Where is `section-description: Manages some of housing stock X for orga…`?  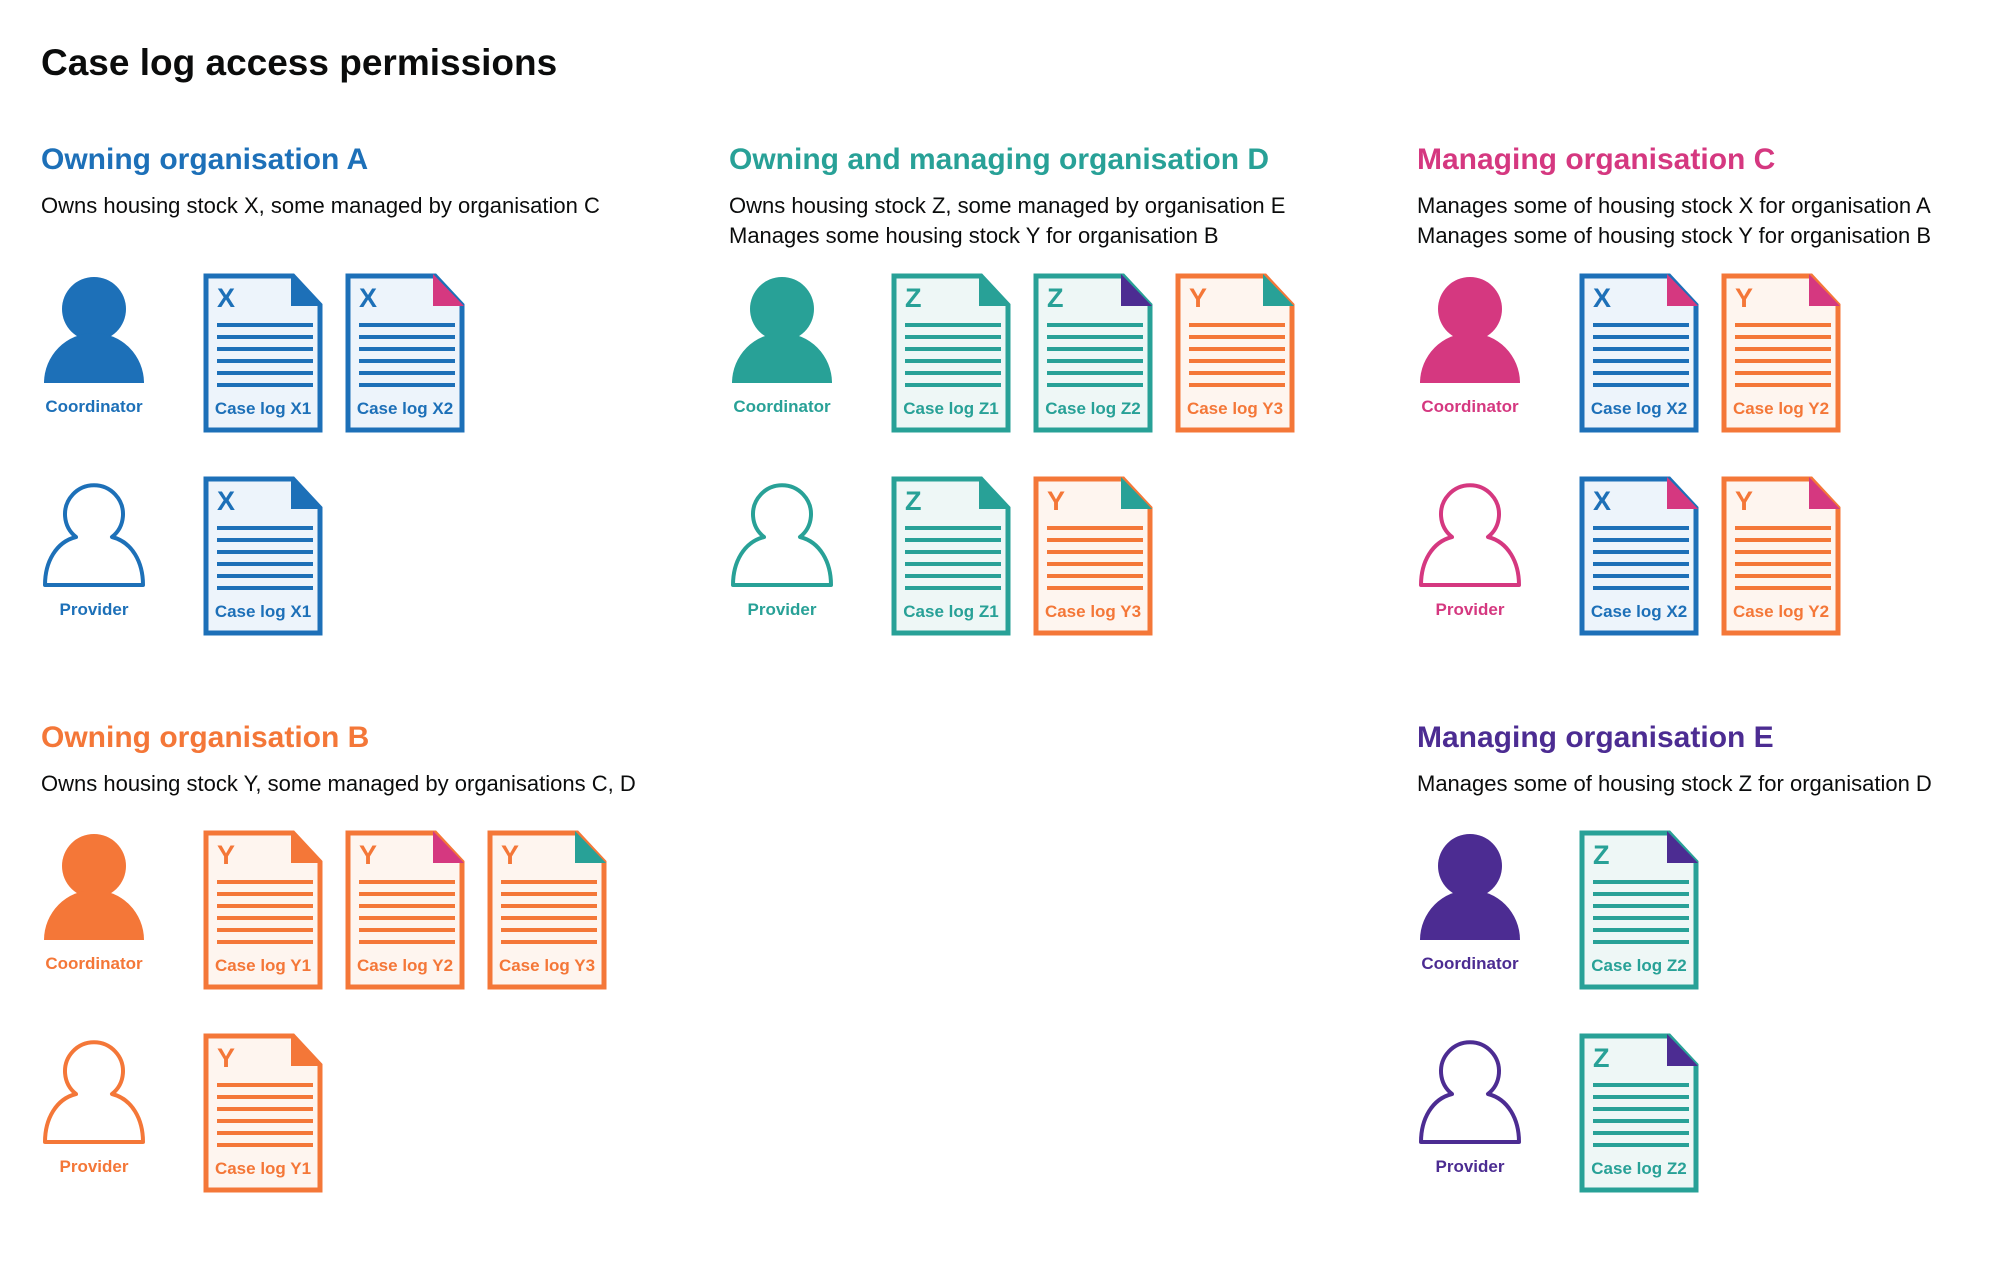 section-description: Manages some of housing stock X for orga… is located at coordinates (1708, 221).